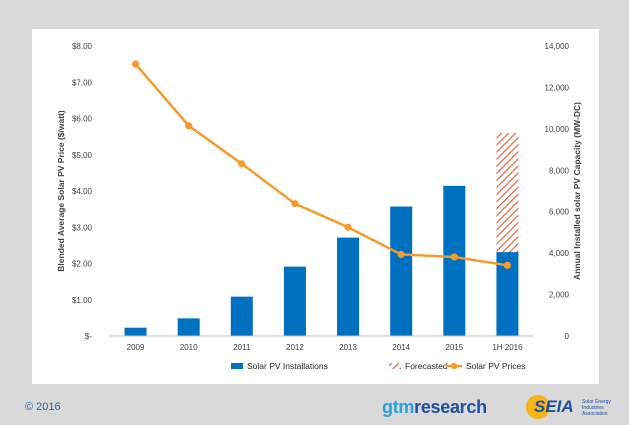  What do you see at coordinates (559, 253) in the screenshot?
I see `y-right-tick-label: 4,000` at bounding box center [559, 253].